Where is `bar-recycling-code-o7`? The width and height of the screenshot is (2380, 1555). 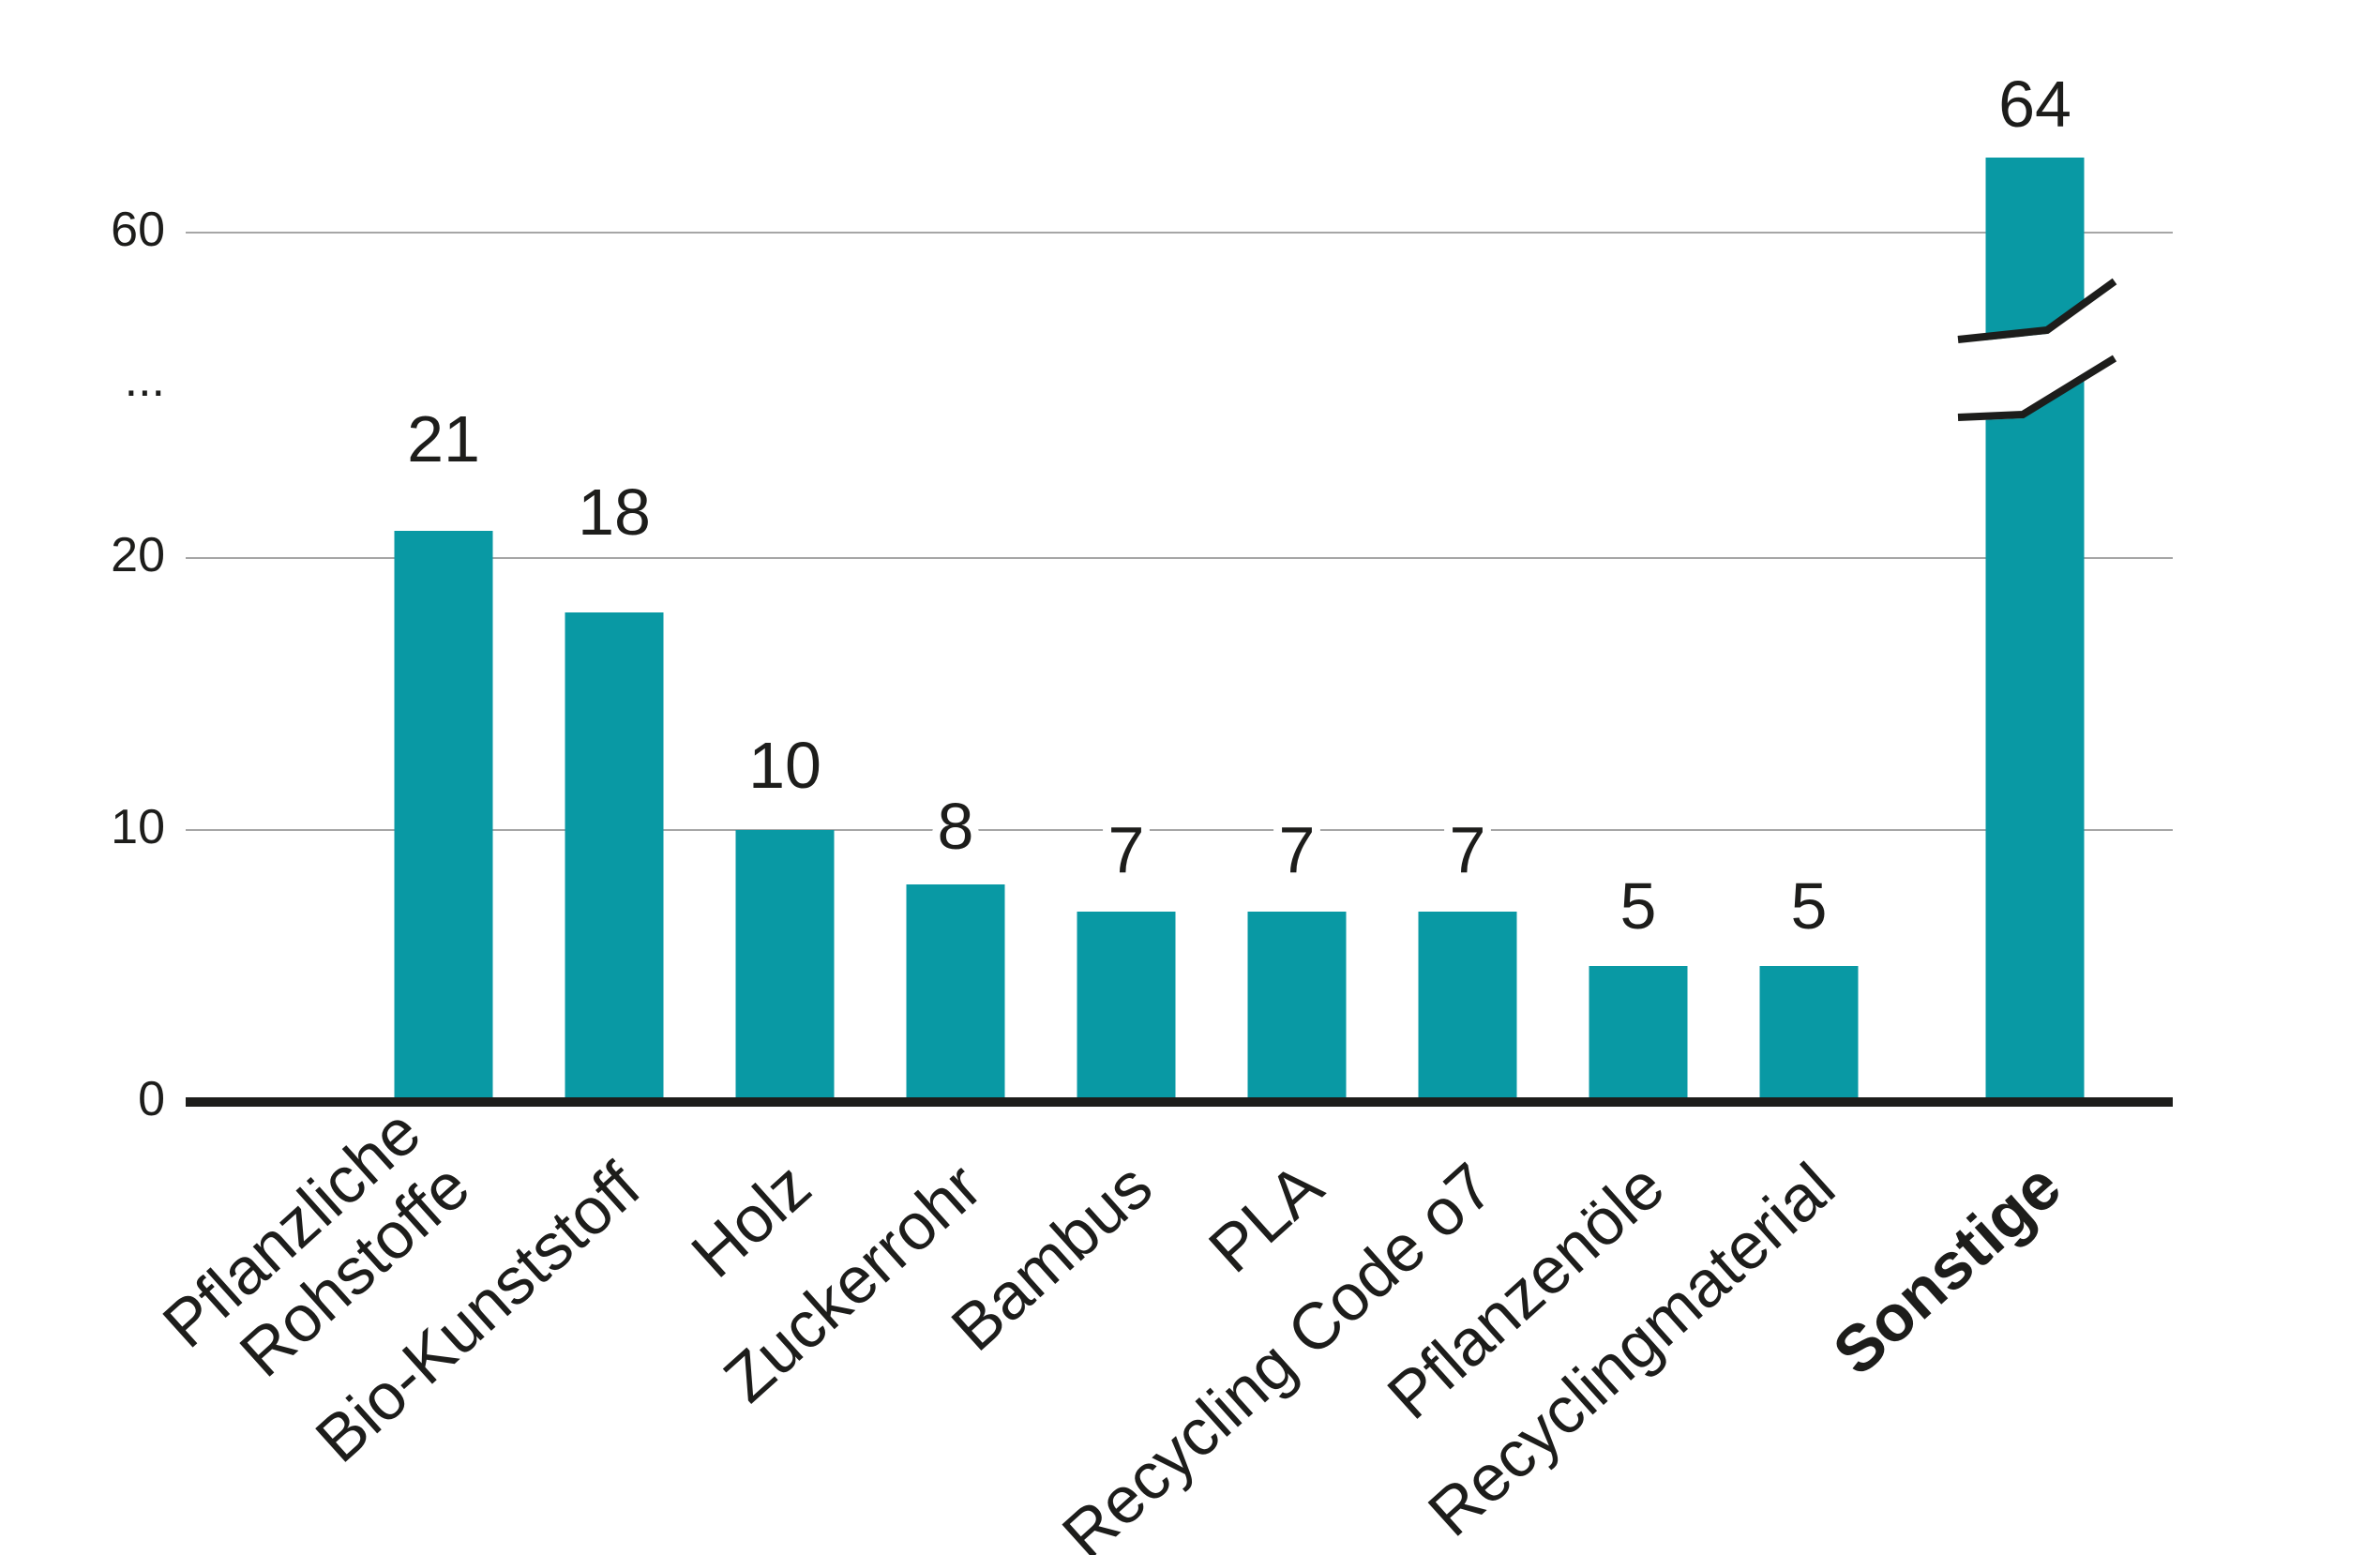
bar-recycling-code-o7 is located at coordinates (1467, 1008).